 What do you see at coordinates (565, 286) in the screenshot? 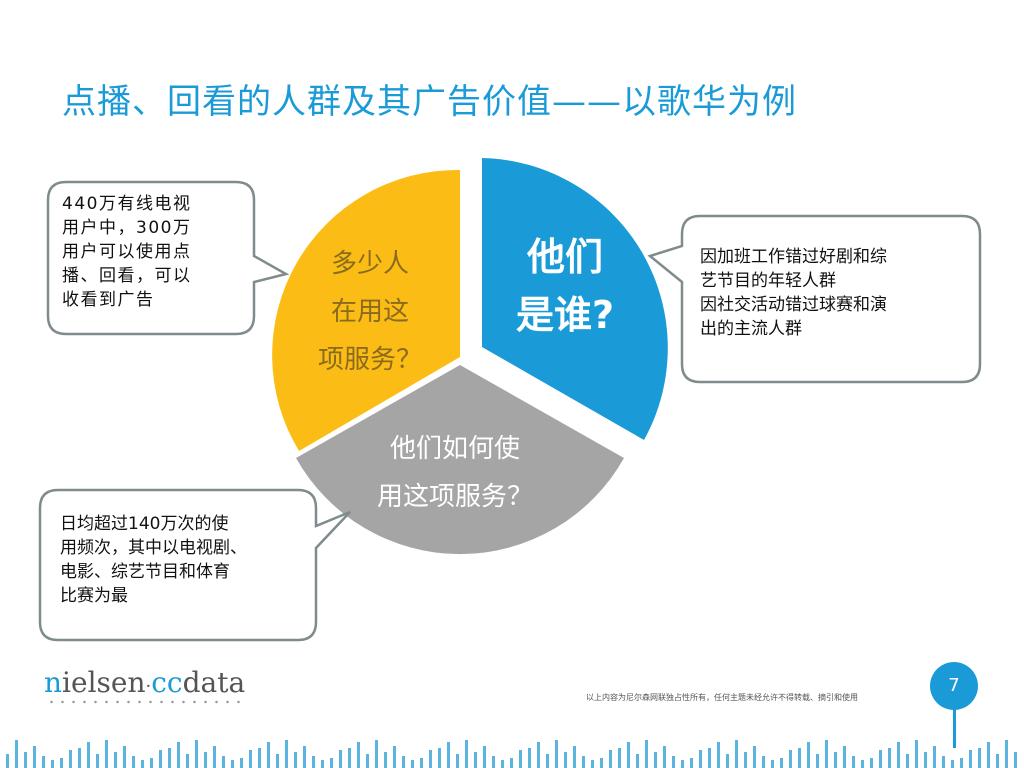
I see `pie-label-blue: 他们 是谁?` at bounding box center [565, 286].